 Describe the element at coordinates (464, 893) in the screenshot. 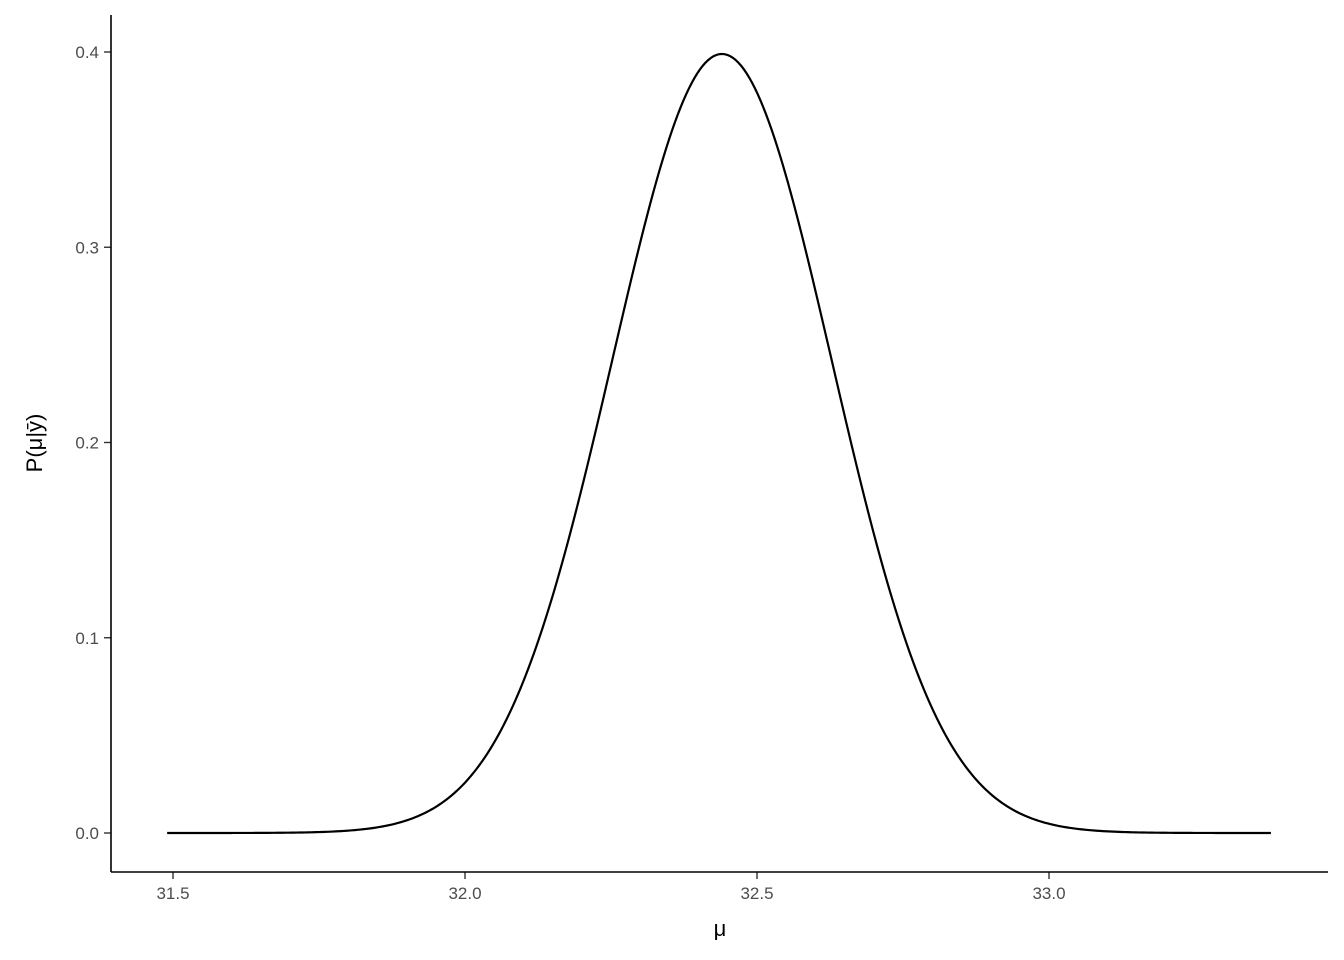

I see `x-tick-label: 32.0` at that location.